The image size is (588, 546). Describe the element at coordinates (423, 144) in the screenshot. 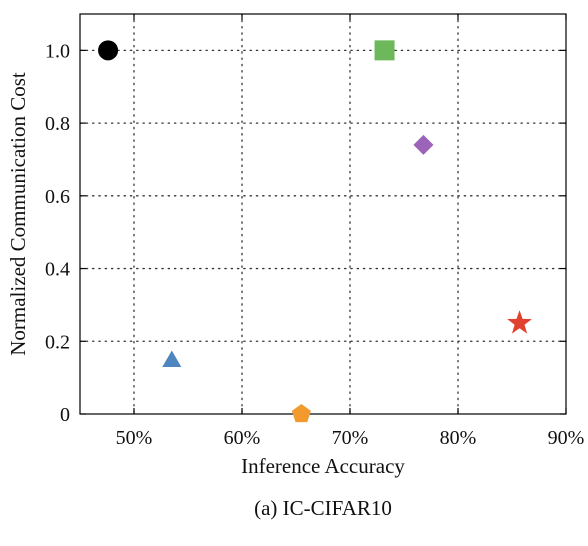

I see `data-point-diamond` at that location.